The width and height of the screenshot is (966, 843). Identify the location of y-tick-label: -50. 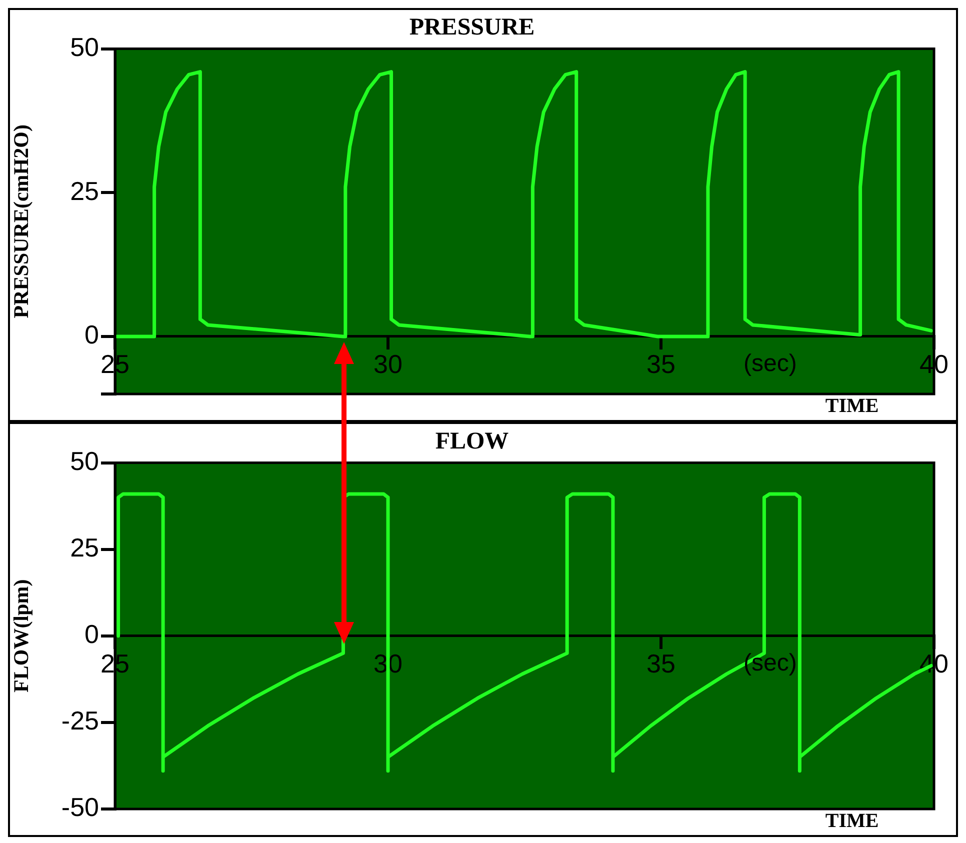
(80, 807).